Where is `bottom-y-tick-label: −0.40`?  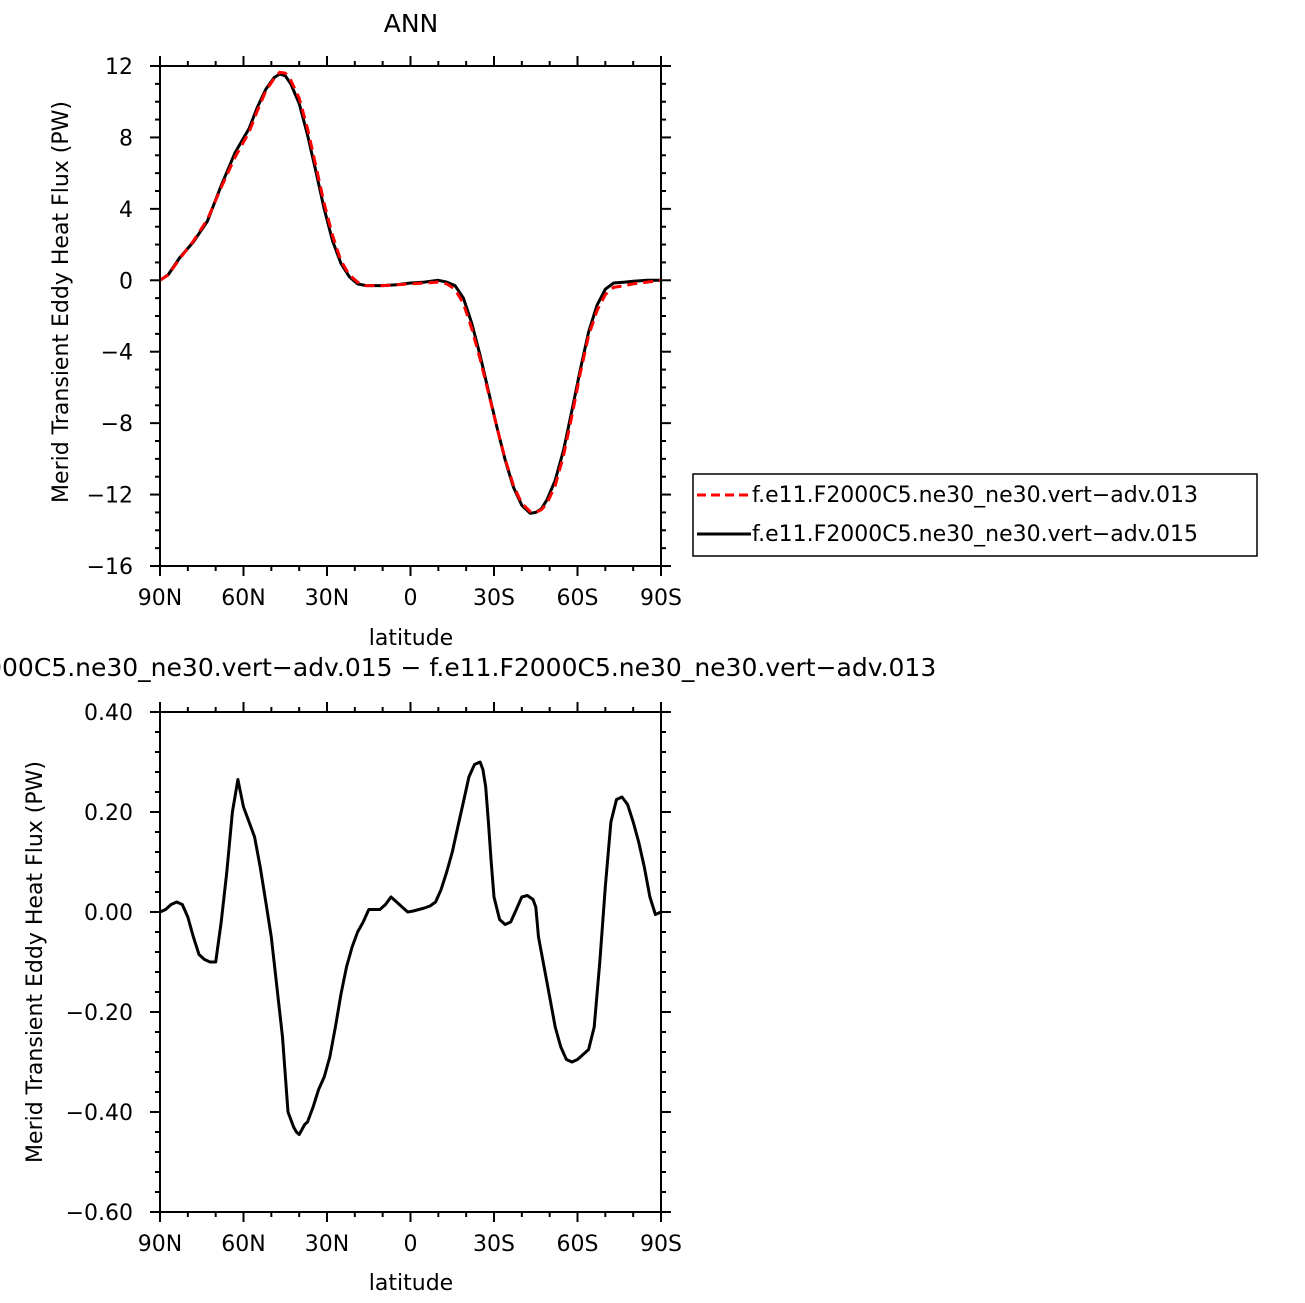
bottom-y-tick-label: −0.40 is located at coordinates (99, 1113).